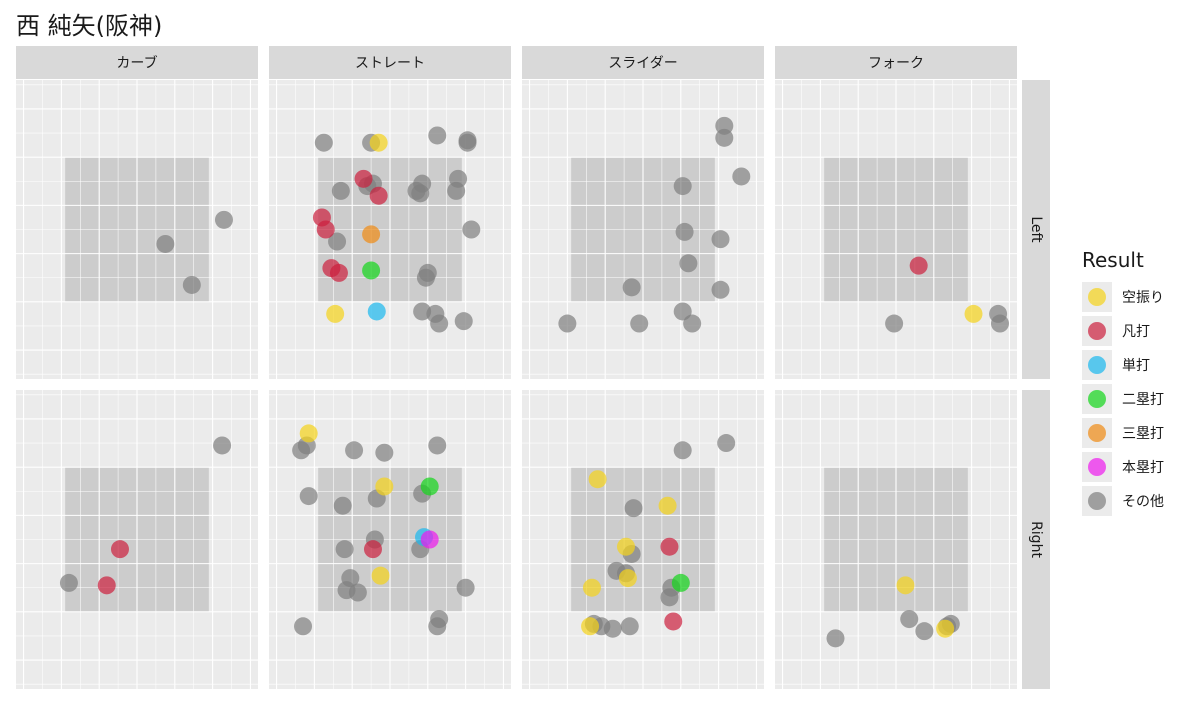 This screenshot has height=706, width=1200. I want to click on legend-item: 二塁打, so click(1137, 399).